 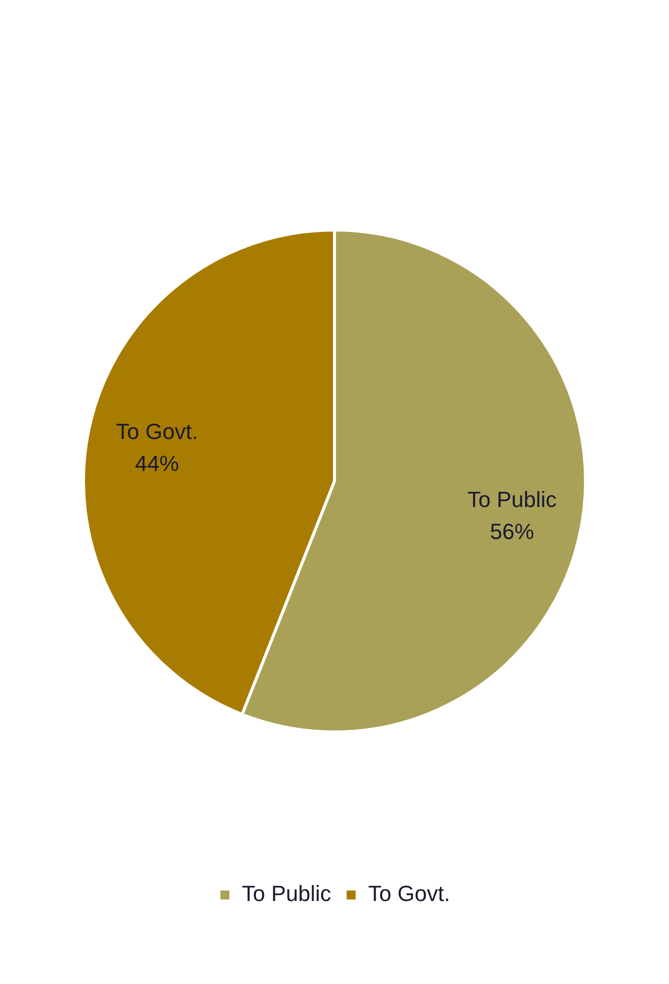 What do you see at coordinates (512, 531) in the screenshot?
I see `data-label: 56%` at bounding box center [512, 531].